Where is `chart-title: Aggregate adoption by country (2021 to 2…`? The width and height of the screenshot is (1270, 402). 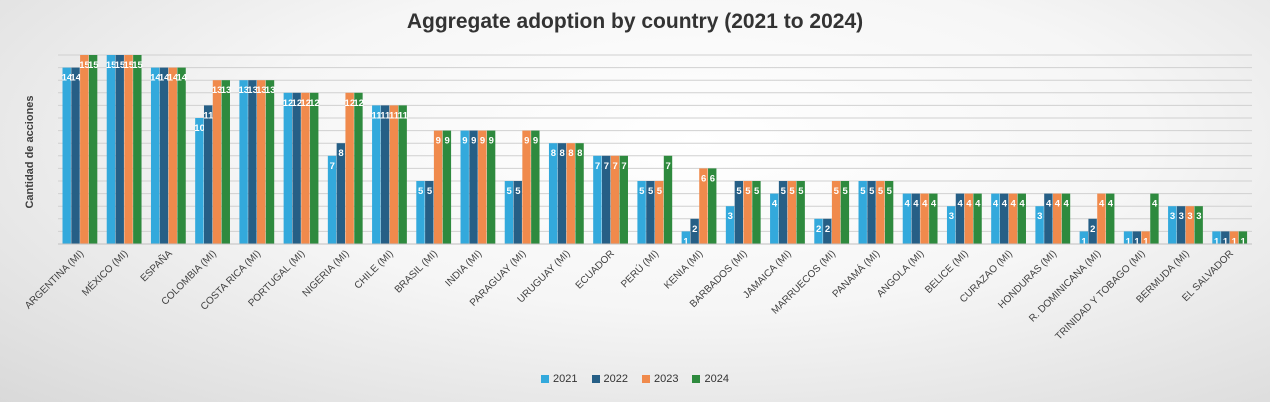
chart-title: Aggregate adoption by country (2021 to 2… is located at coordinates (635, 21).